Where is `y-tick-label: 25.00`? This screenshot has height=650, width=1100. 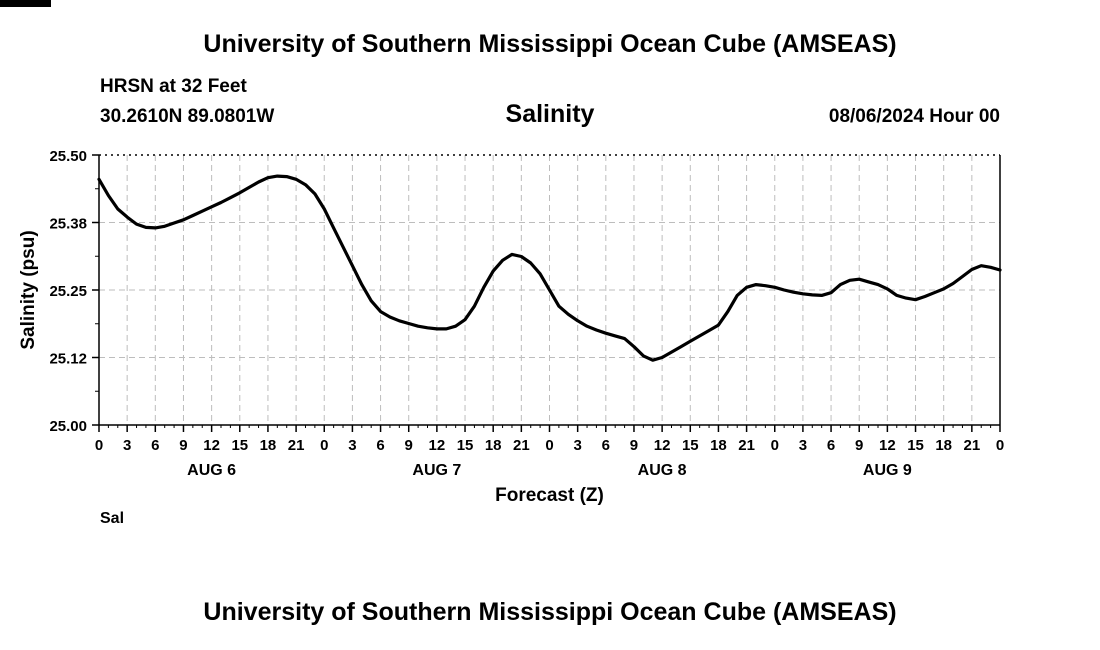
y-tick-label: 25.00 is located at coordinates (68, 426).